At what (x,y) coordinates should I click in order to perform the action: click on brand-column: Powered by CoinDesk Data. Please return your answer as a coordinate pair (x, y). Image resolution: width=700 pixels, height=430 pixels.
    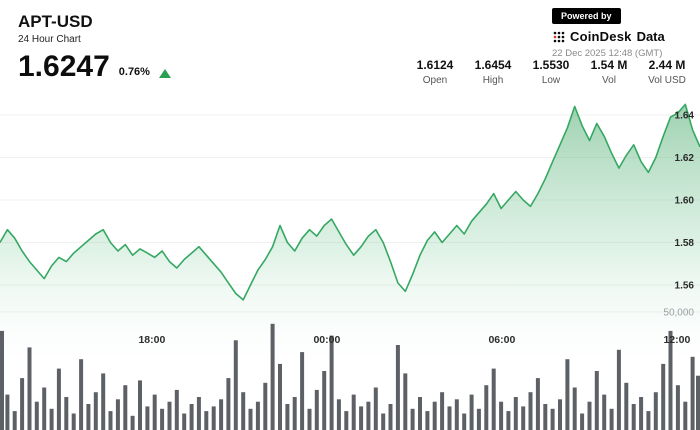
    Looking at the image, I should click on (622, 32).